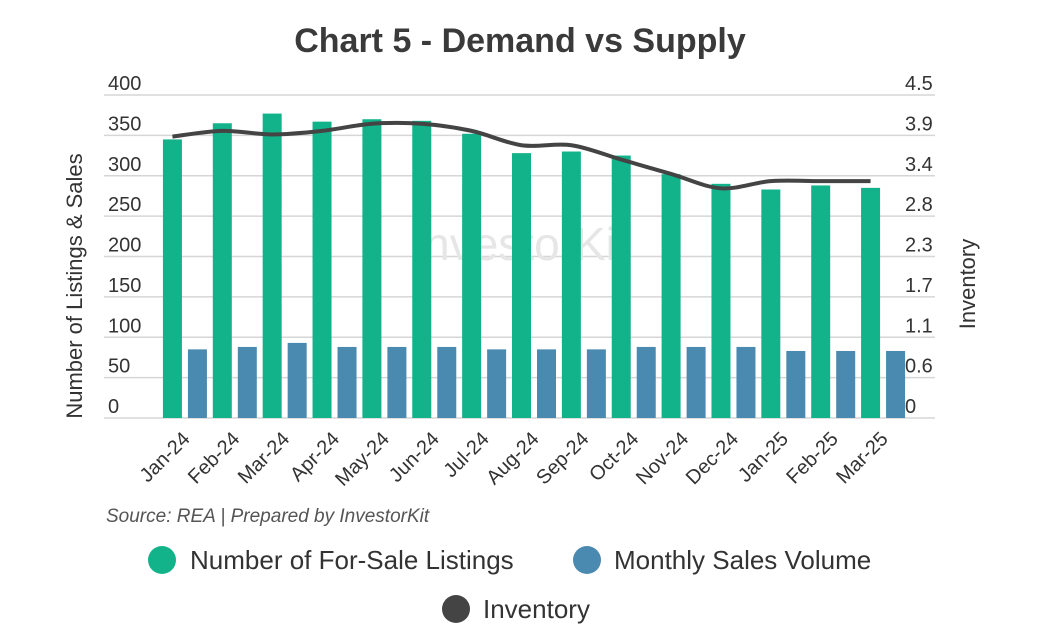 Image resolution: width=1040 pixels, height=640 pixels. Describe the element at coordinates (124, 165) in the screenshot. I see `y-tick-label: 300` at that location.